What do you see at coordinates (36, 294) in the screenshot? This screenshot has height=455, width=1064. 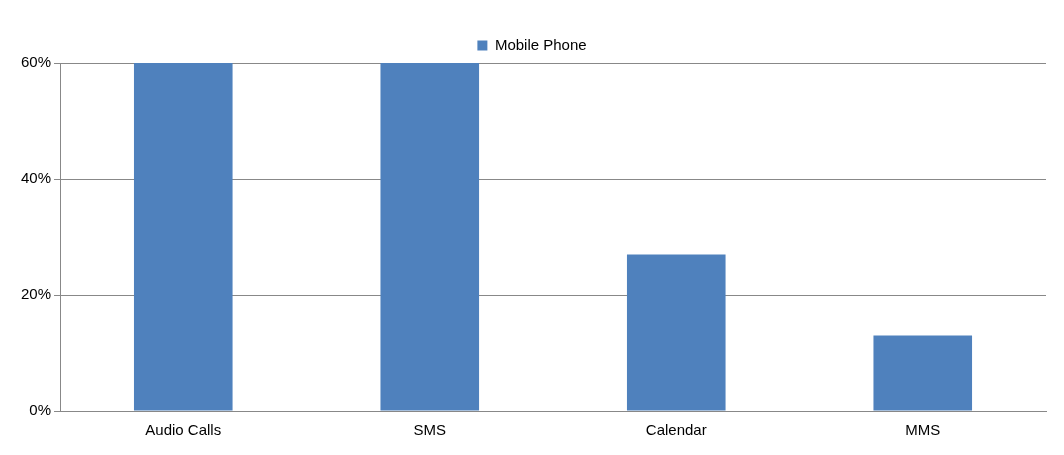 I see `y-tick-label: 20%` at bounding box center [36, 294].